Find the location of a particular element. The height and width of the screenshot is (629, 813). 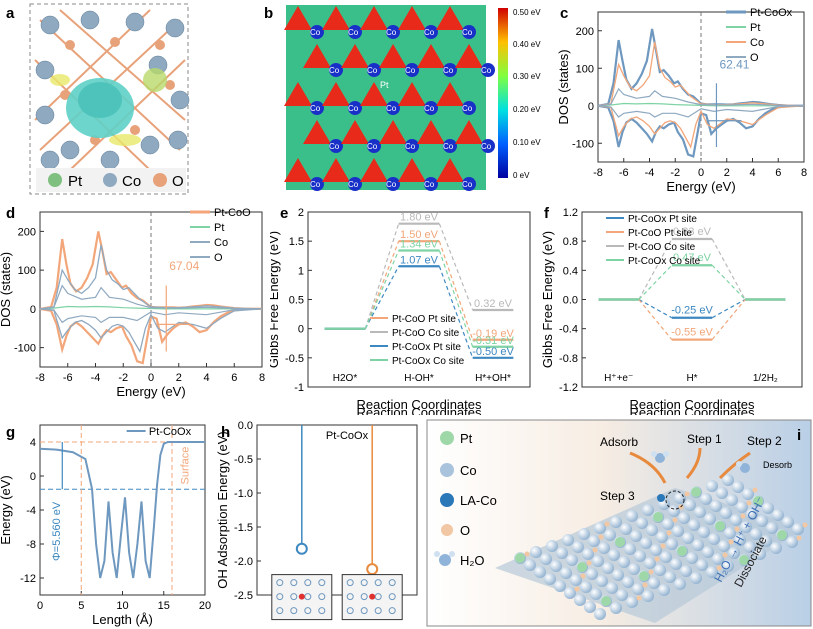

y-tick-label: 1.2 is located at coordinates (570, 213).